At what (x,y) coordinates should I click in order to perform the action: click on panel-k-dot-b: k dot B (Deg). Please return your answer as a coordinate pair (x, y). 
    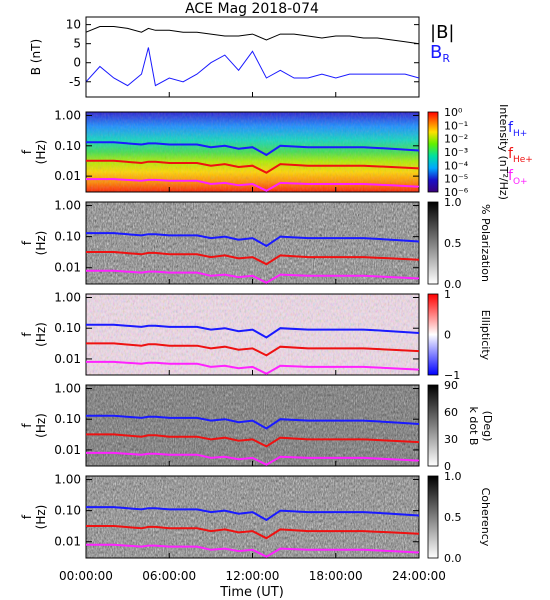
    Looking at the image, I should click on (289, 425).